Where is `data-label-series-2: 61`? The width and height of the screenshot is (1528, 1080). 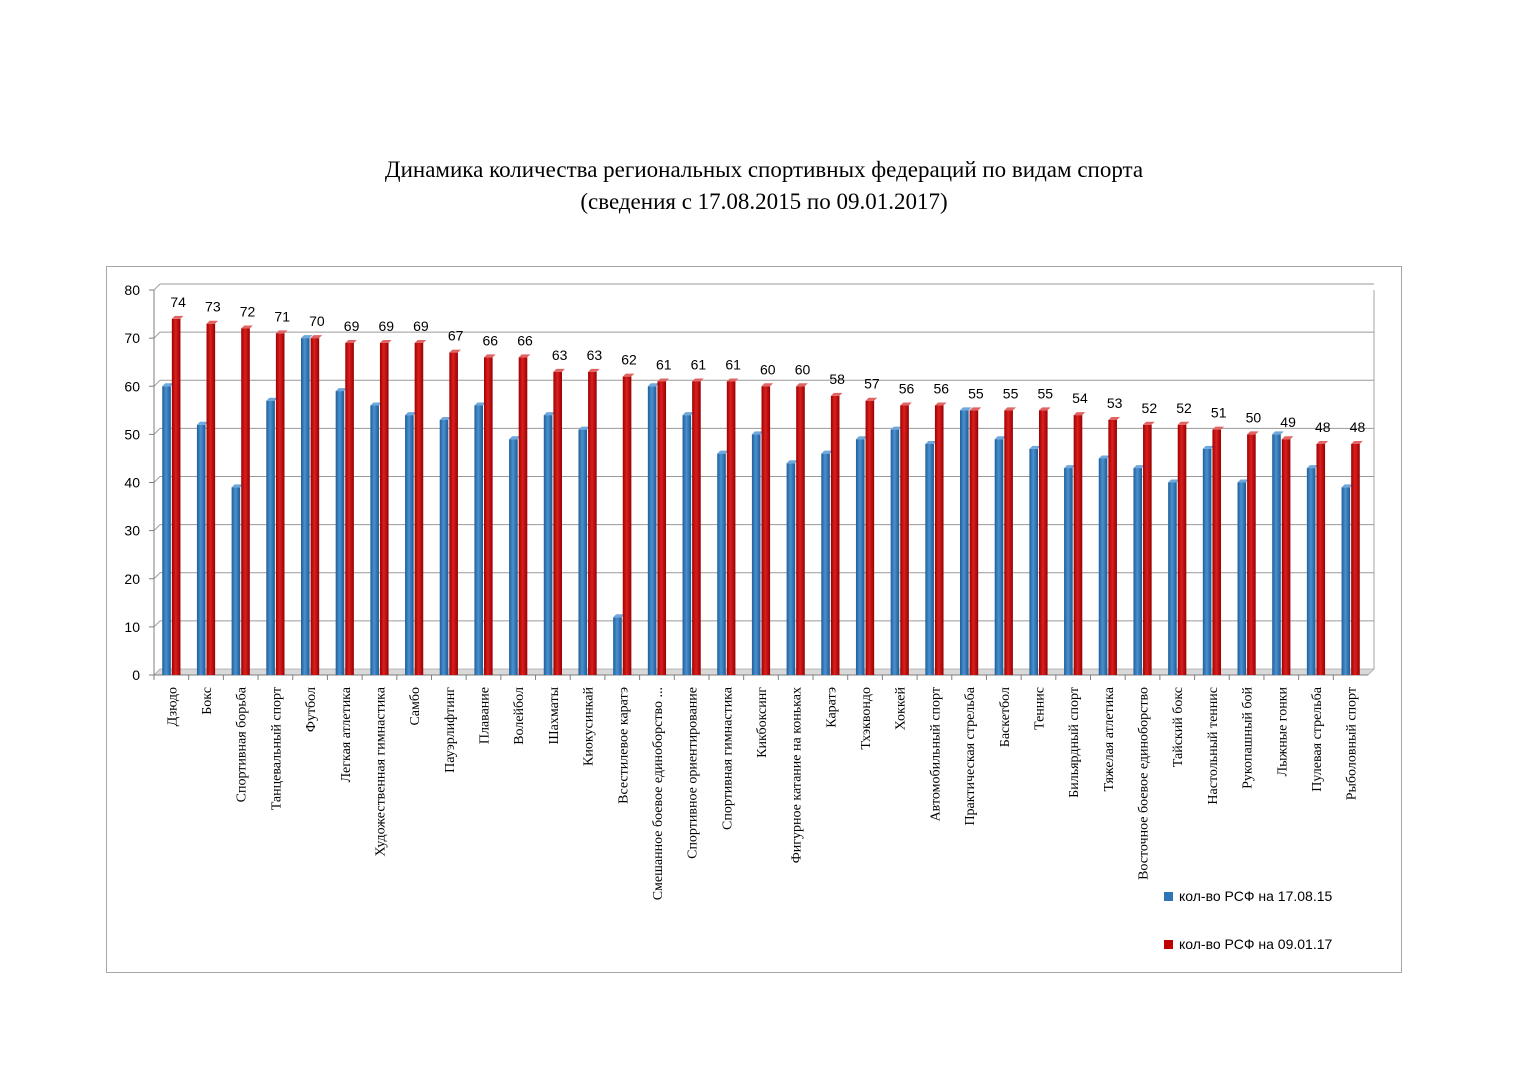
data-label-series-2: 61 is located at coordinates (699, 364).